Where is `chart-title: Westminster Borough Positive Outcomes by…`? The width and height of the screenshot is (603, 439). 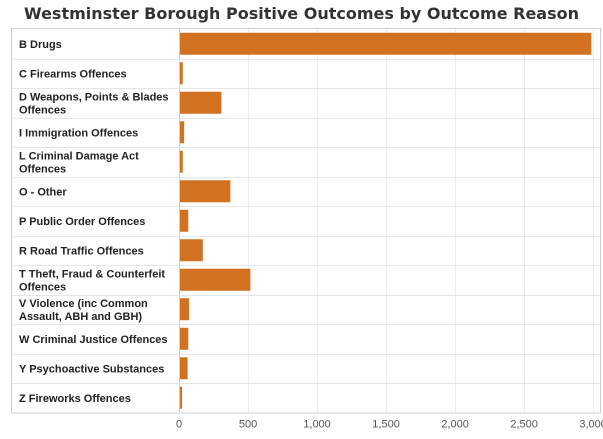 chart-title: Westminster Borough Positive Outcomes by… is located at coordinates (301, 13).